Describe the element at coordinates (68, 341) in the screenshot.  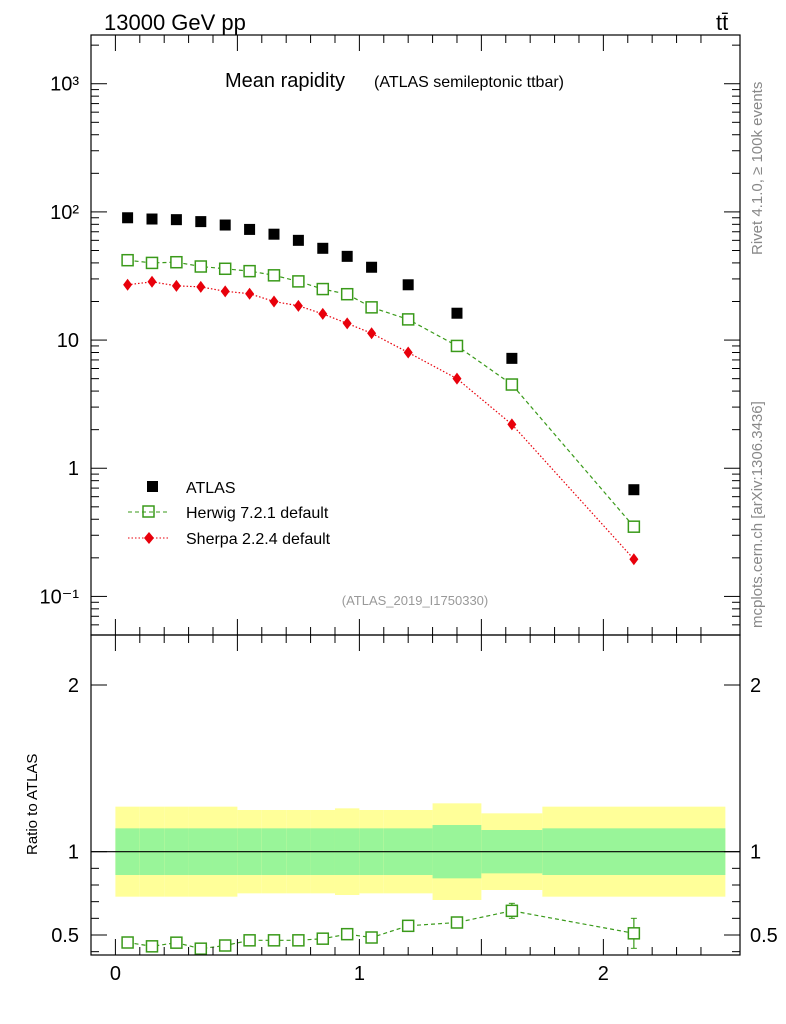
I see `y-tick-label: 10` at that location.